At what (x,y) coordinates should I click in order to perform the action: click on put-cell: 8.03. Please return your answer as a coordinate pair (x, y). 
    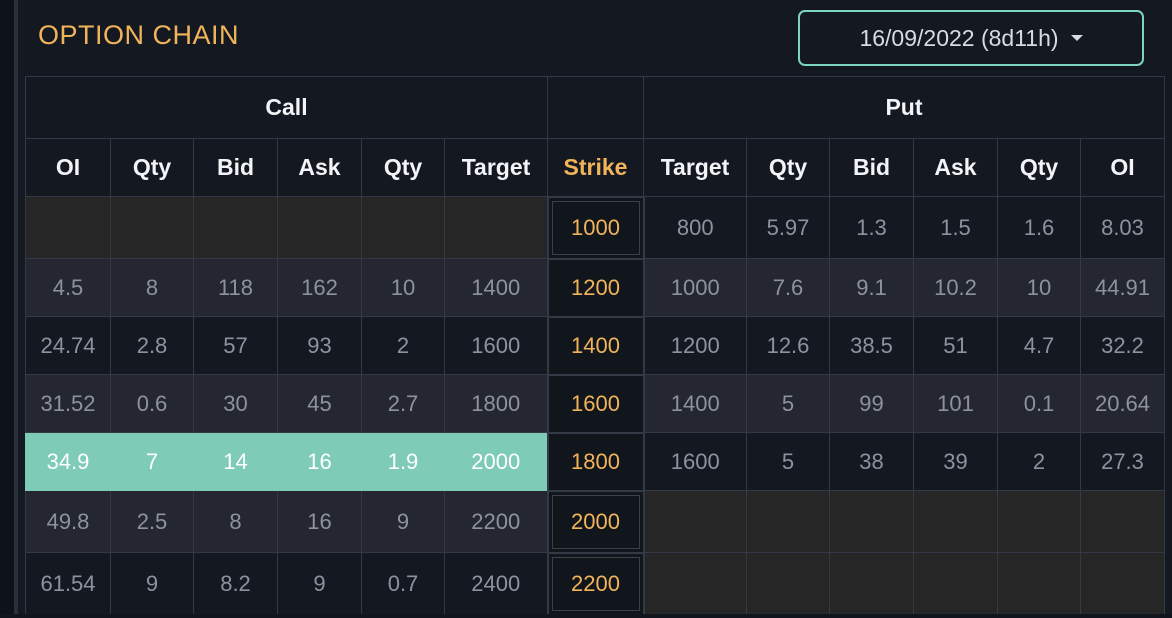
    Looking at the image, I should click on (1122, 227).